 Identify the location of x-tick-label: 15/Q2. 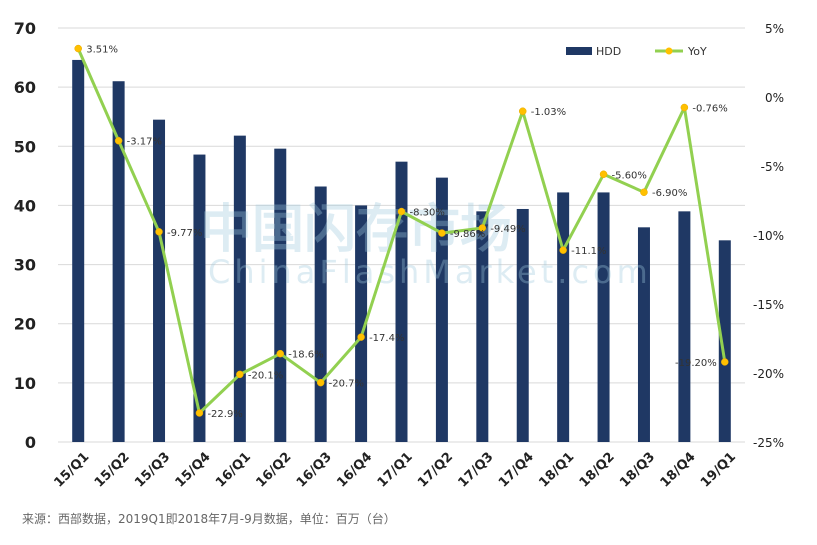
(112, 470).